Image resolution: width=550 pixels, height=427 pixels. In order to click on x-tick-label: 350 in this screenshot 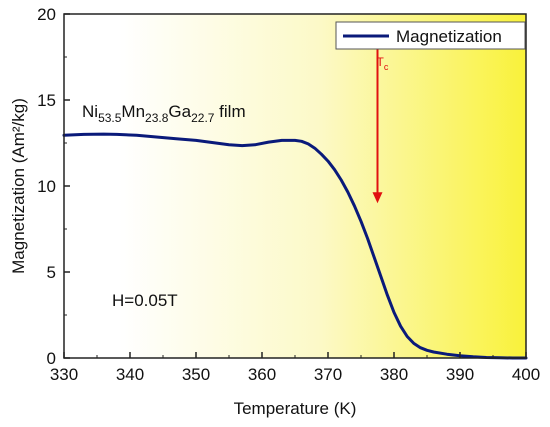, I will do `click(196, 374)`.